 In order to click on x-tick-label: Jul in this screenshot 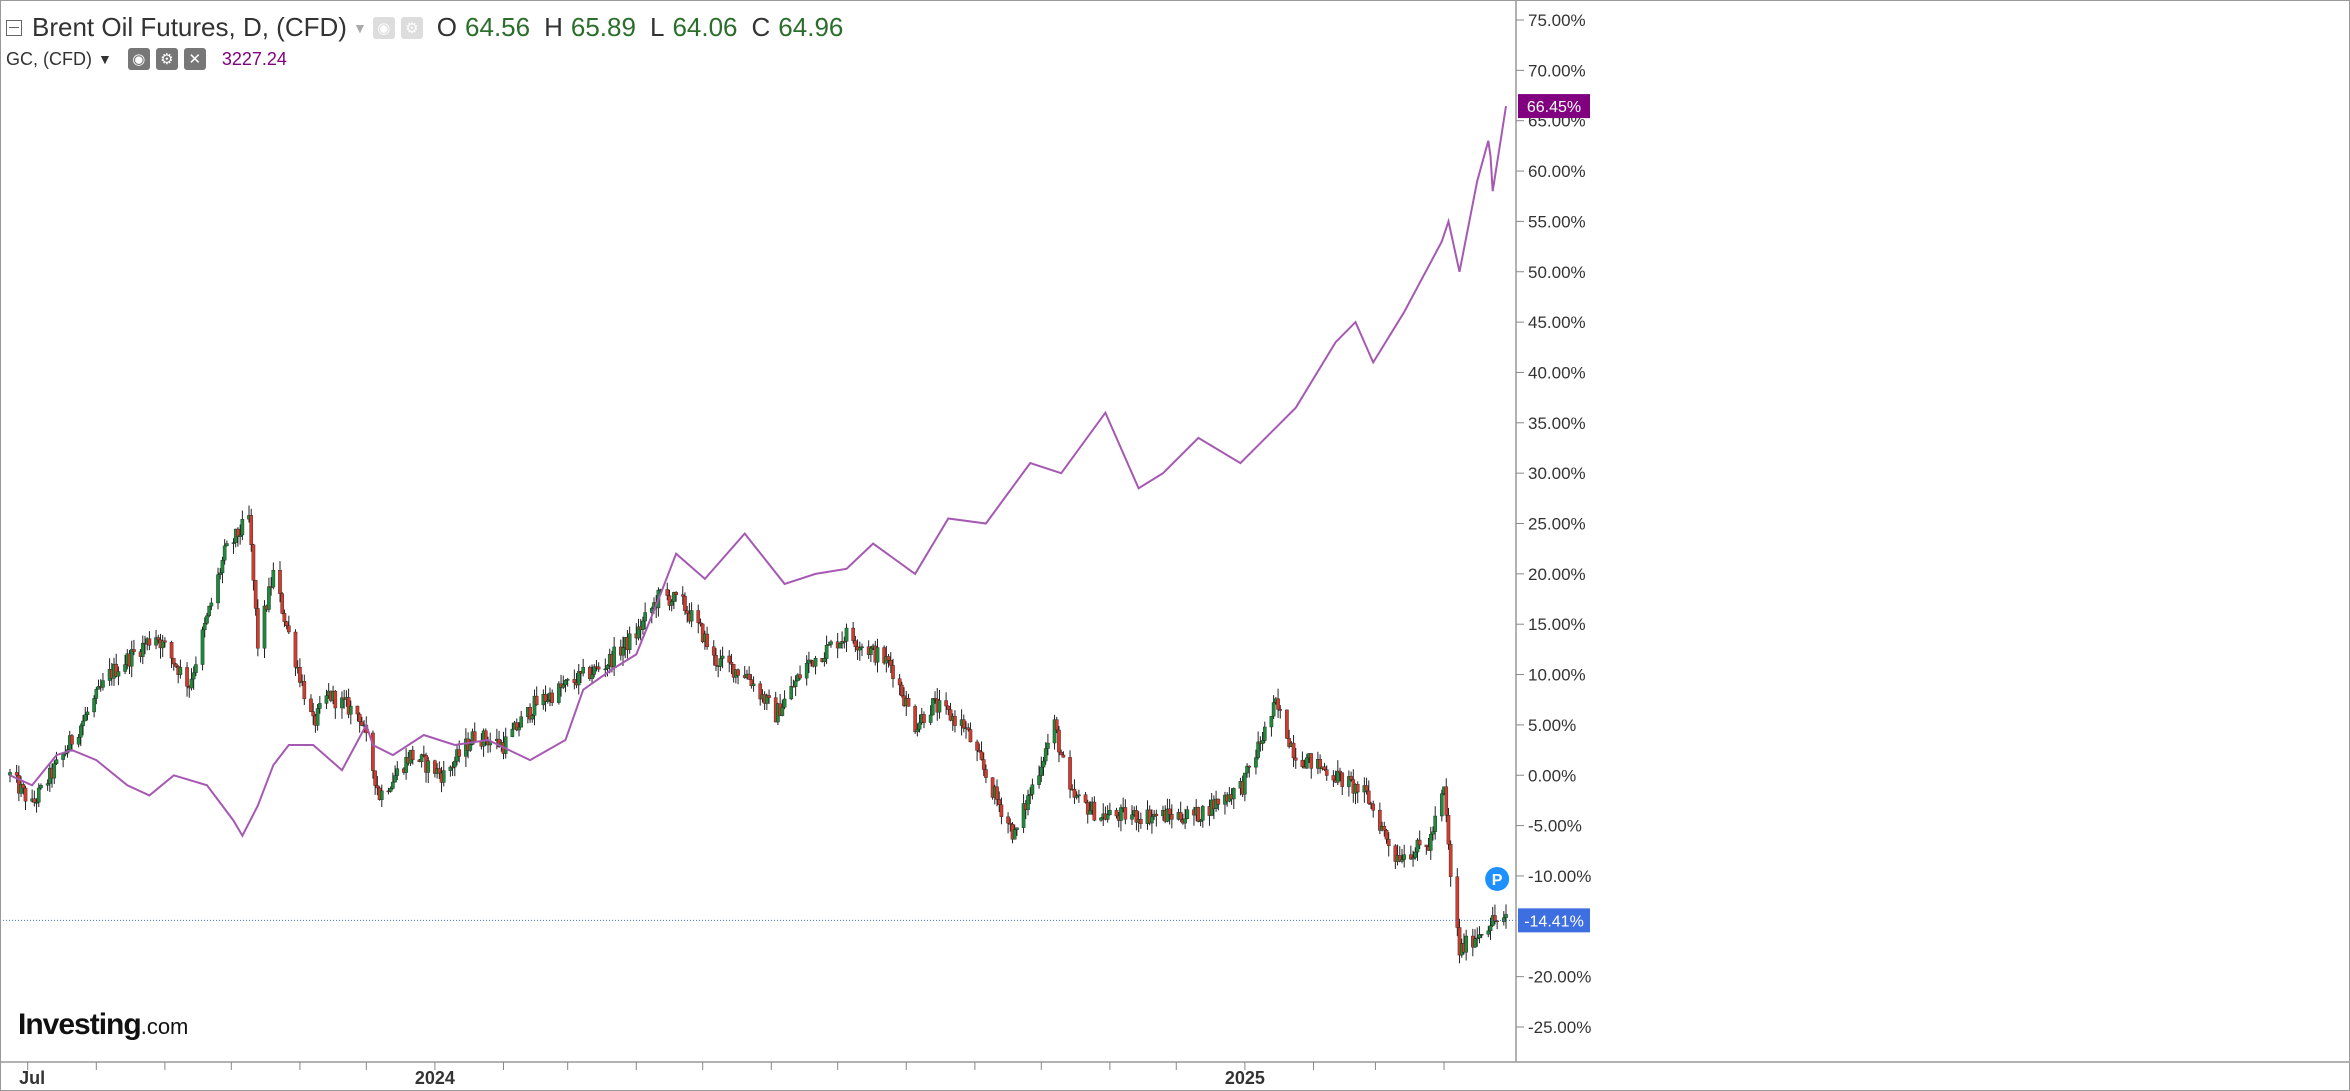, I will do `click(32, 1078)`.